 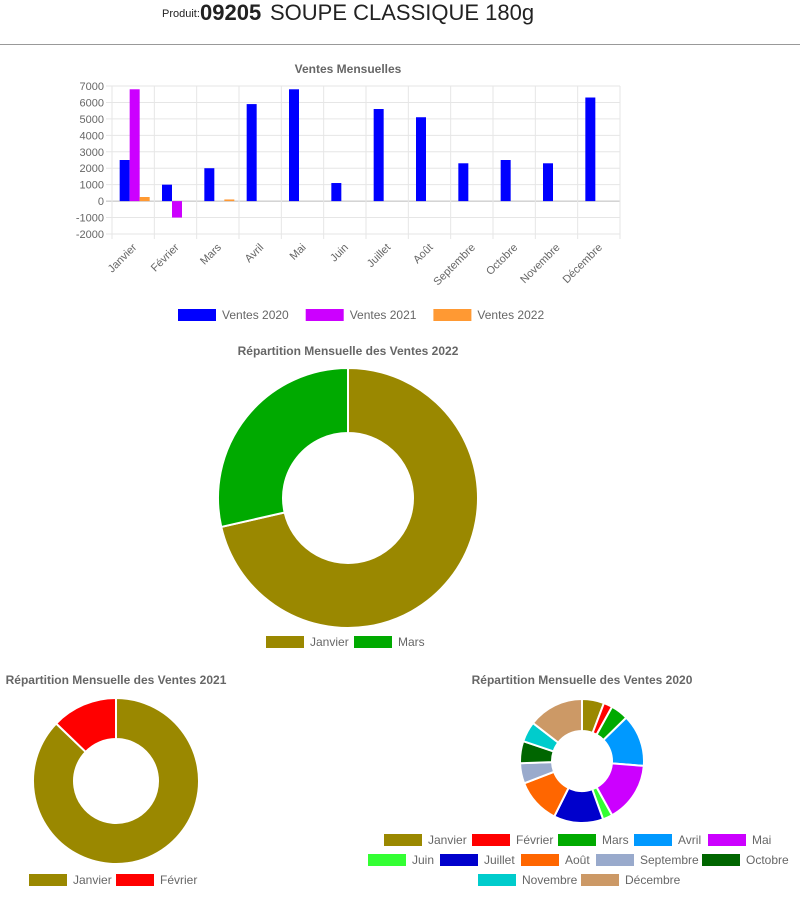 I want to click on x-tick-label-avril: Avril, so click(x=254, y=253).